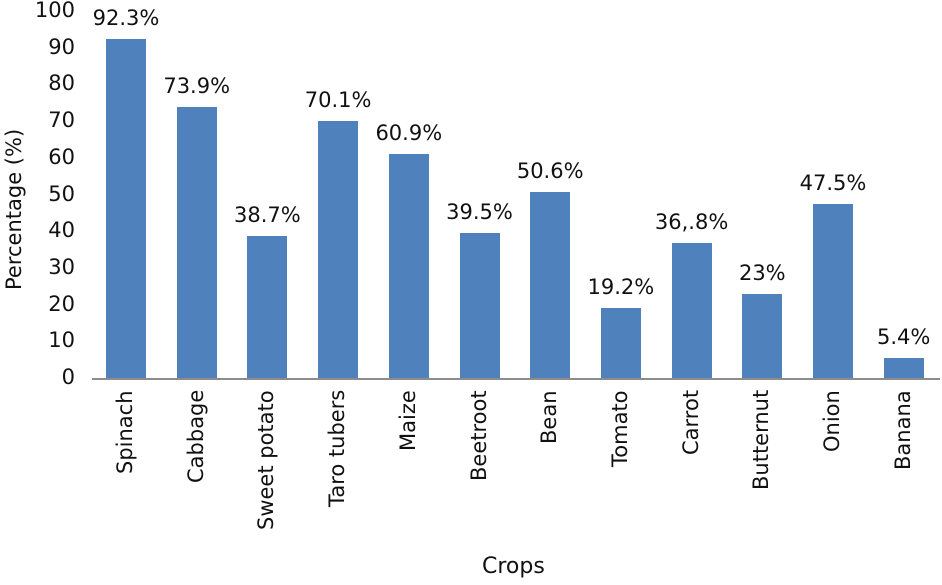 This screenshot has height=585, width=942. Describe the element at coordinates (619, 428) in the screenshot. I see `x-tick-label: Tomato` at that location.